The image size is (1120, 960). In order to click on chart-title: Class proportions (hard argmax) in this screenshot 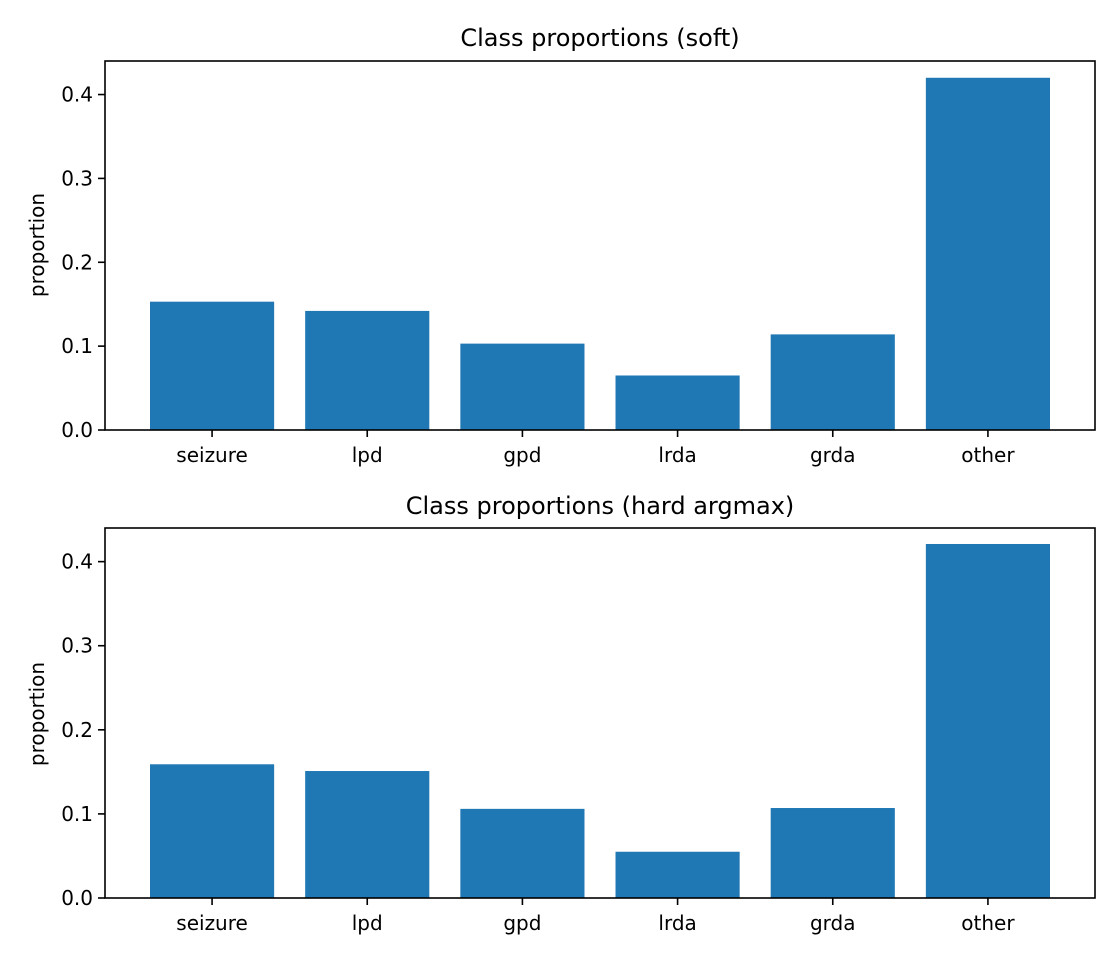, I will do `click(600, 506)`.